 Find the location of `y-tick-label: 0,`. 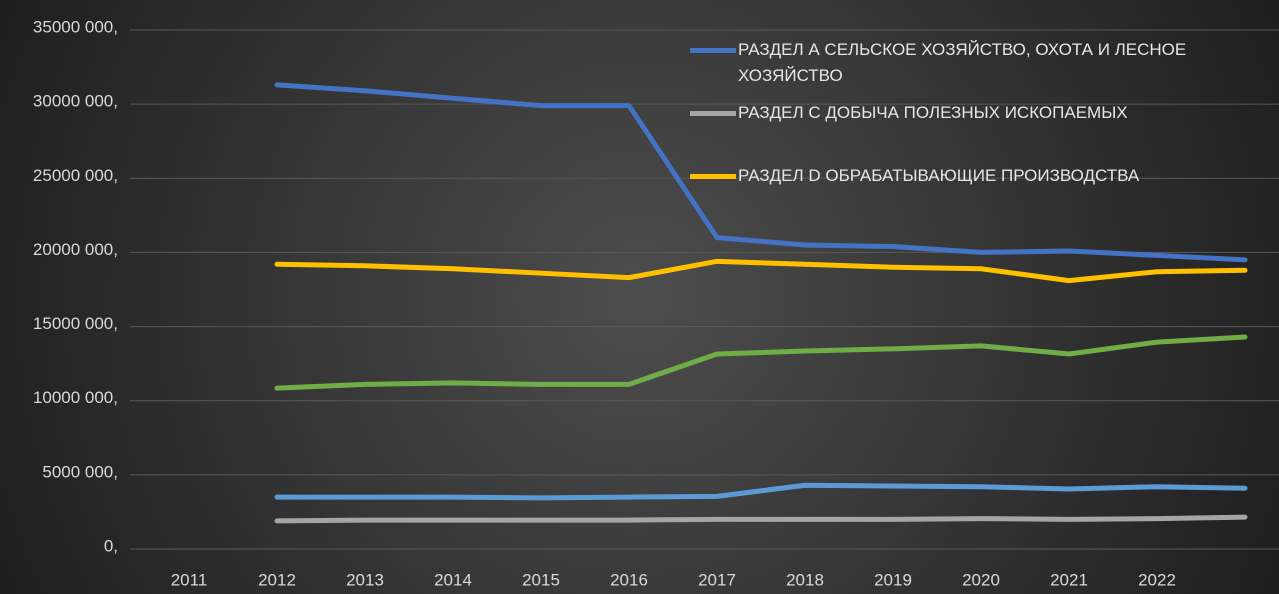

y-tick-label: 0, is located at coordinates (111, 545).